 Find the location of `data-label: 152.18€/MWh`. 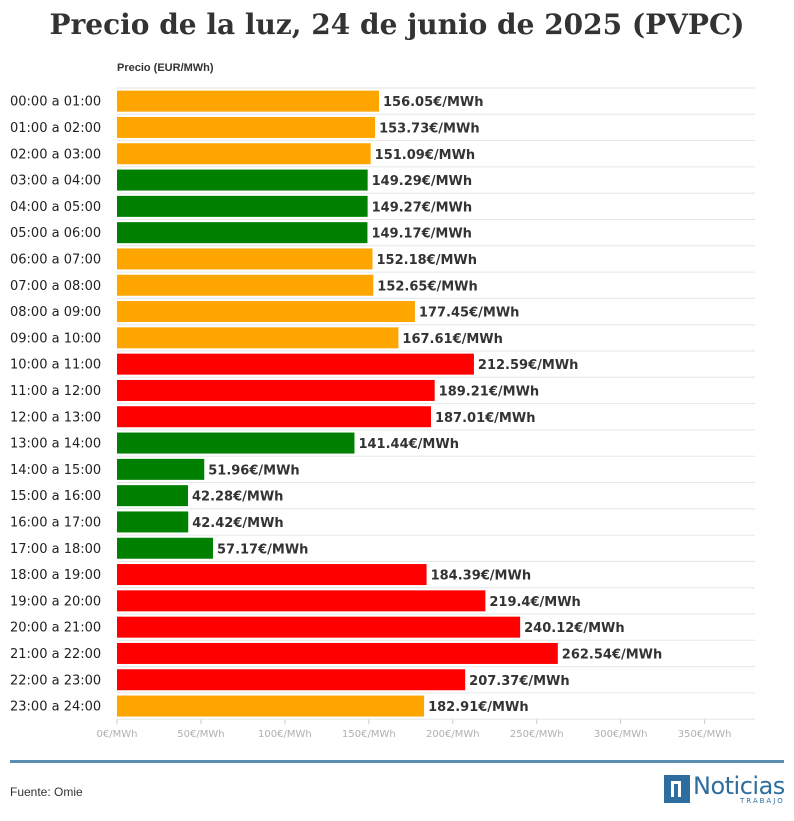

data-label: 152.18€/MWh is located at coordinates (427, 260).